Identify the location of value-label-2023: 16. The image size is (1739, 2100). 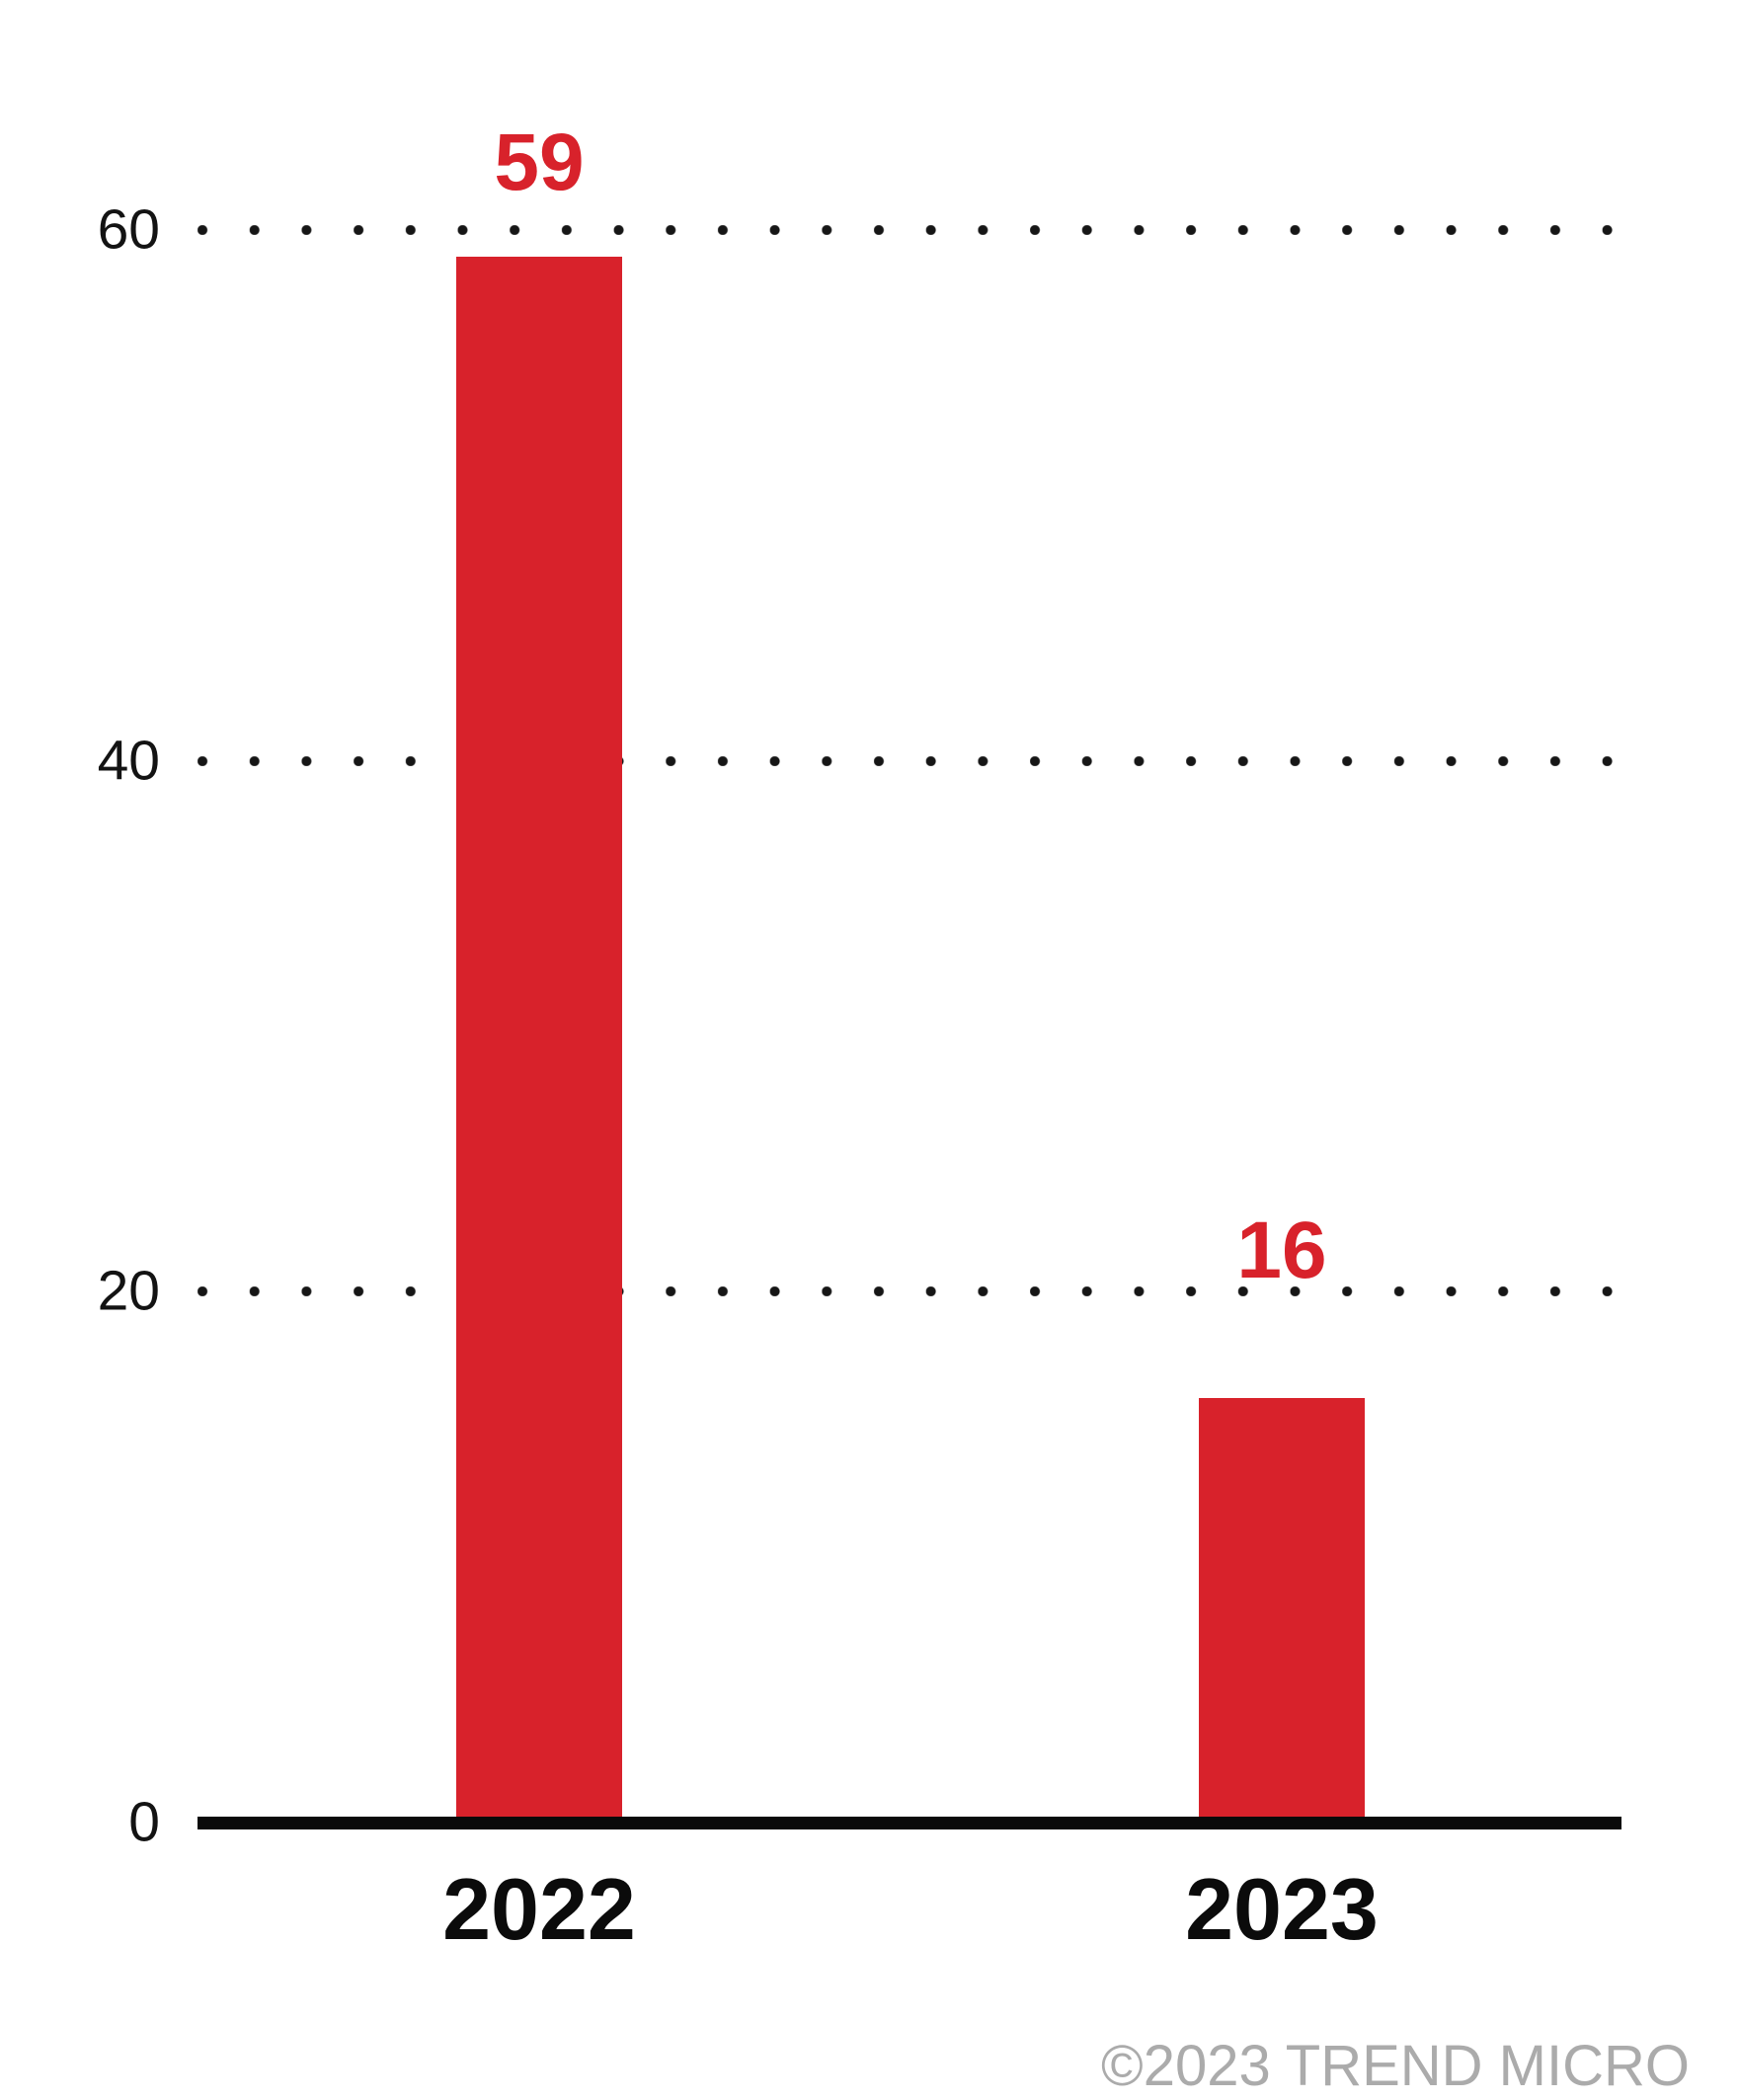
(1281, 1250).